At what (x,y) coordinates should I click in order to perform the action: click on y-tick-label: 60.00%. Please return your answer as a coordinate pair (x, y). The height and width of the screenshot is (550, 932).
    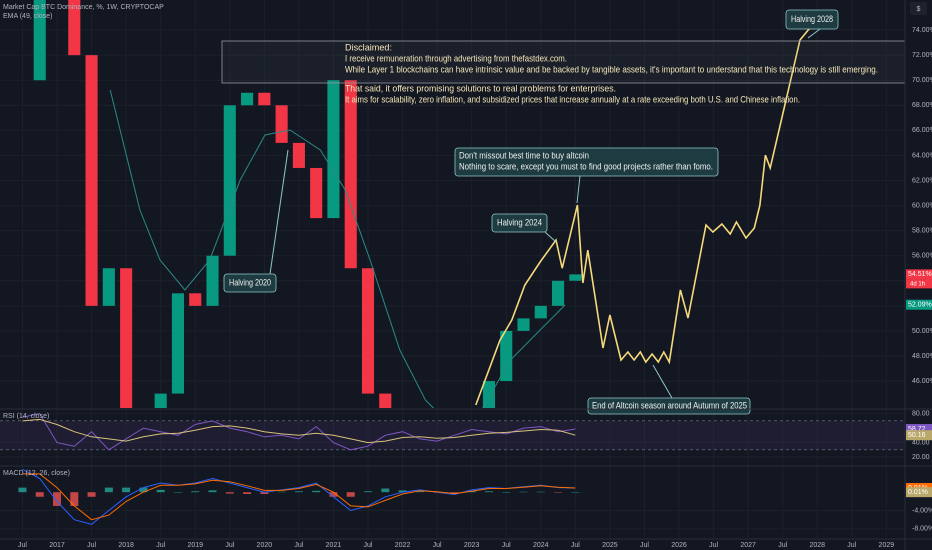
    Looking at the image, I should click on (922, 205).